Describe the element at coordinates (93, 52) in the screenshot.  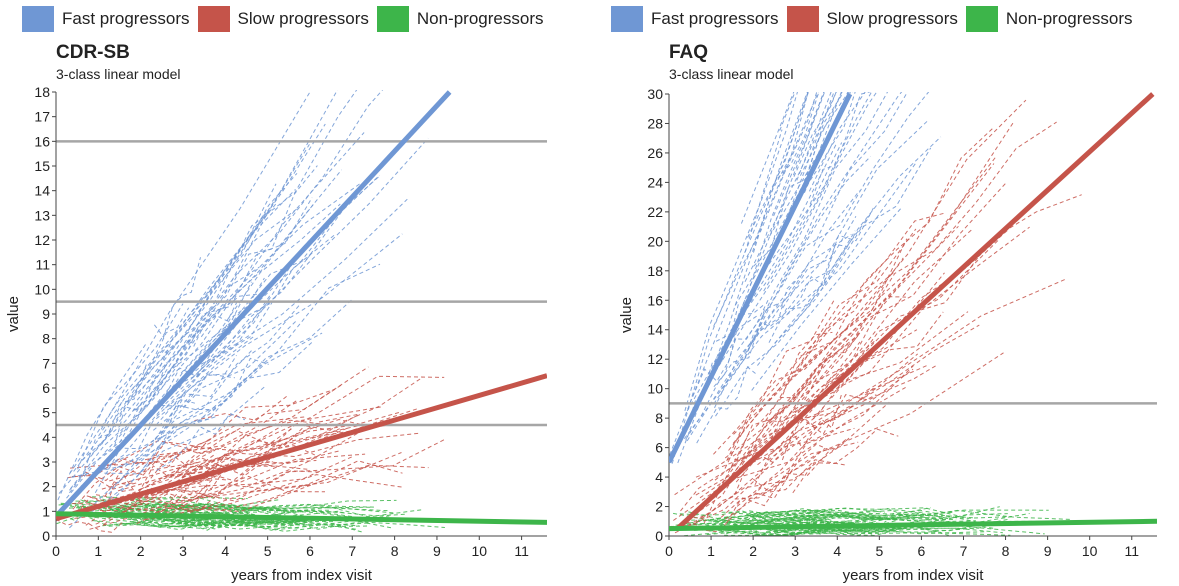
I see `chart-title: CDR-SB` at that location.